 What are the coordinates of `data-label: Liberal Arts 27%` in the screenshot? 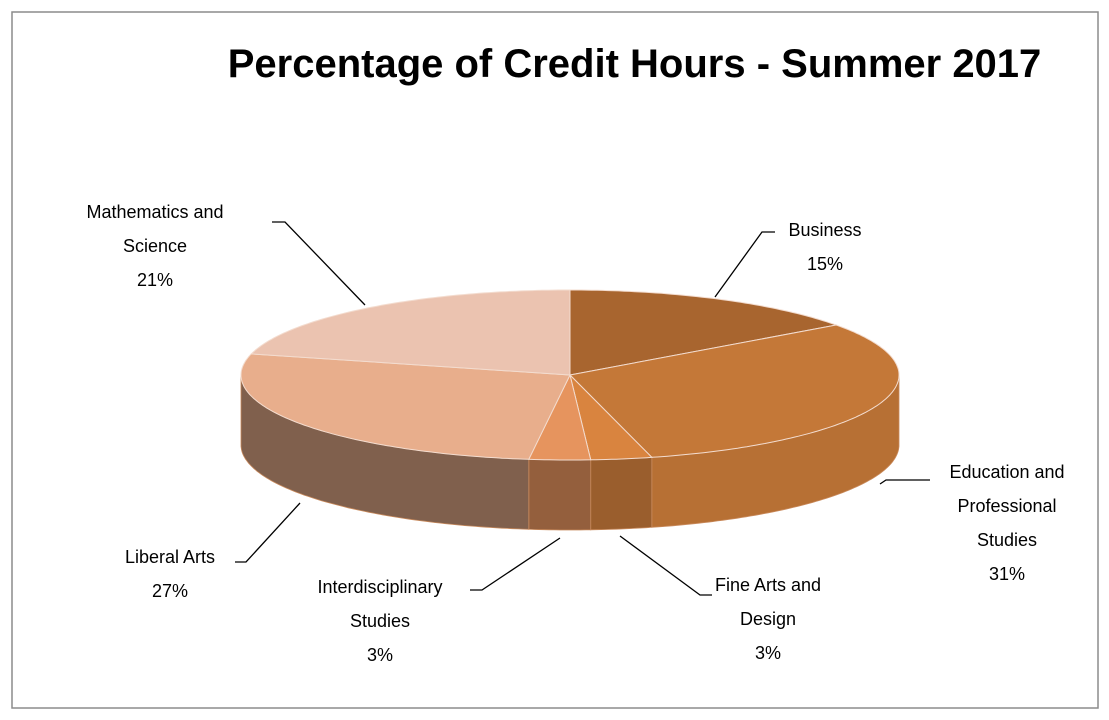 It's located at (170, 574).